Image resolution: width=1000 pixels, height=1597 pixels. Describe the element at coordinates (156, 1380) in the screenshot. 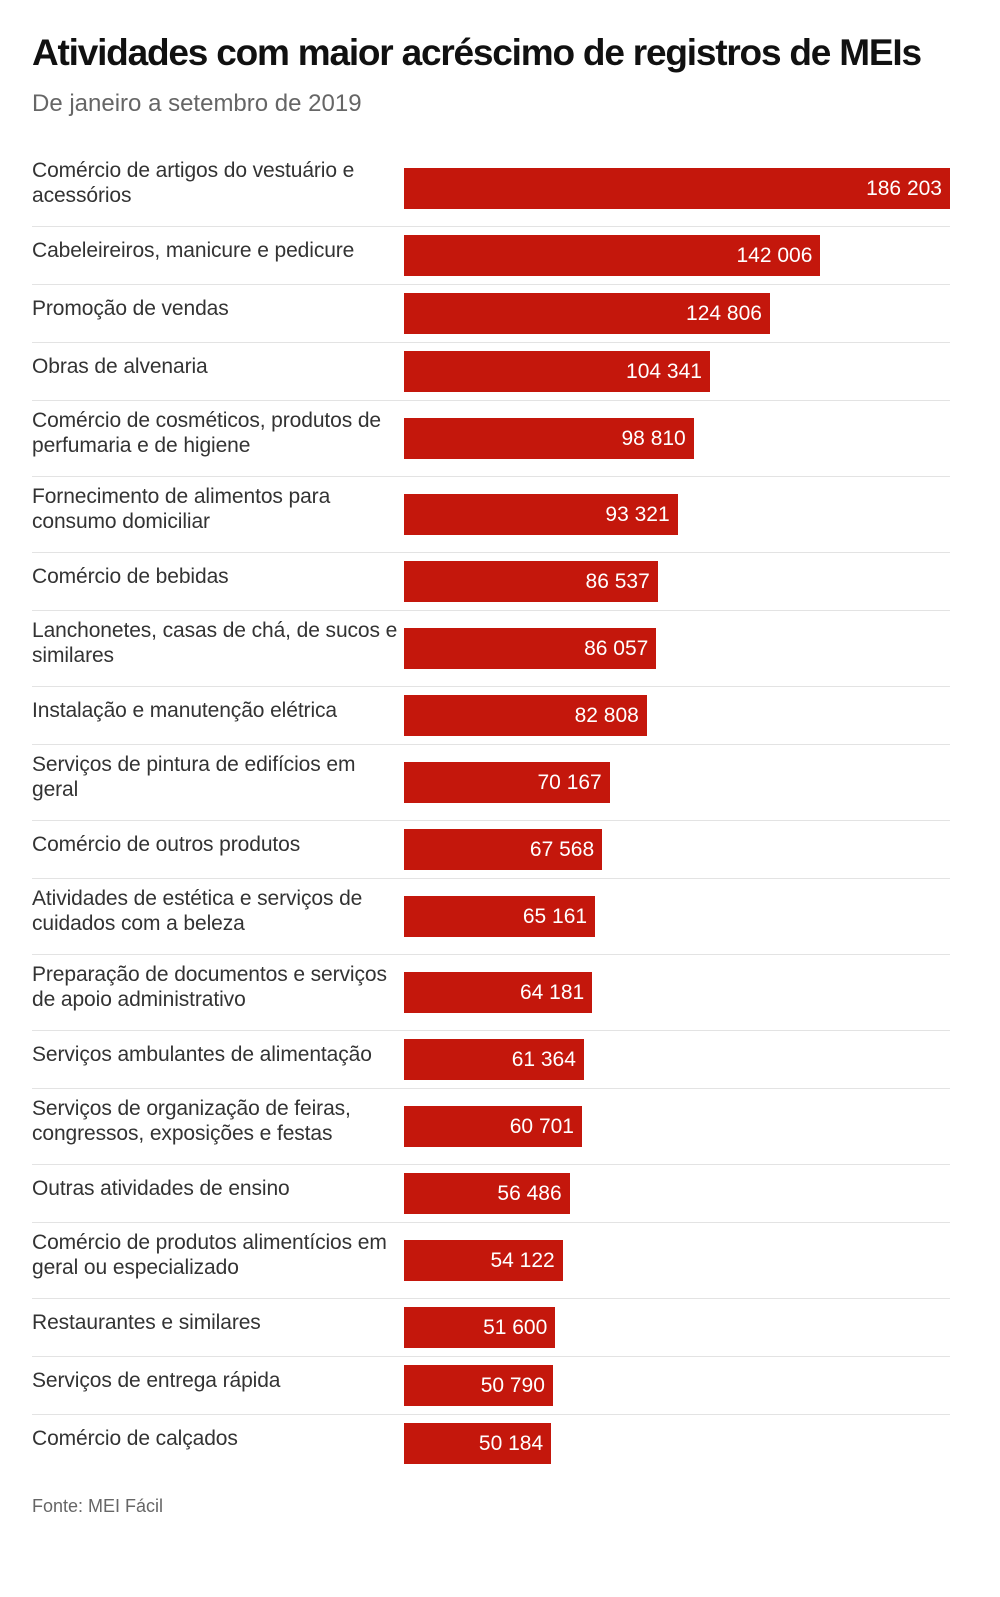

I see `category-label: Serviços de entrega rápida` at that location.